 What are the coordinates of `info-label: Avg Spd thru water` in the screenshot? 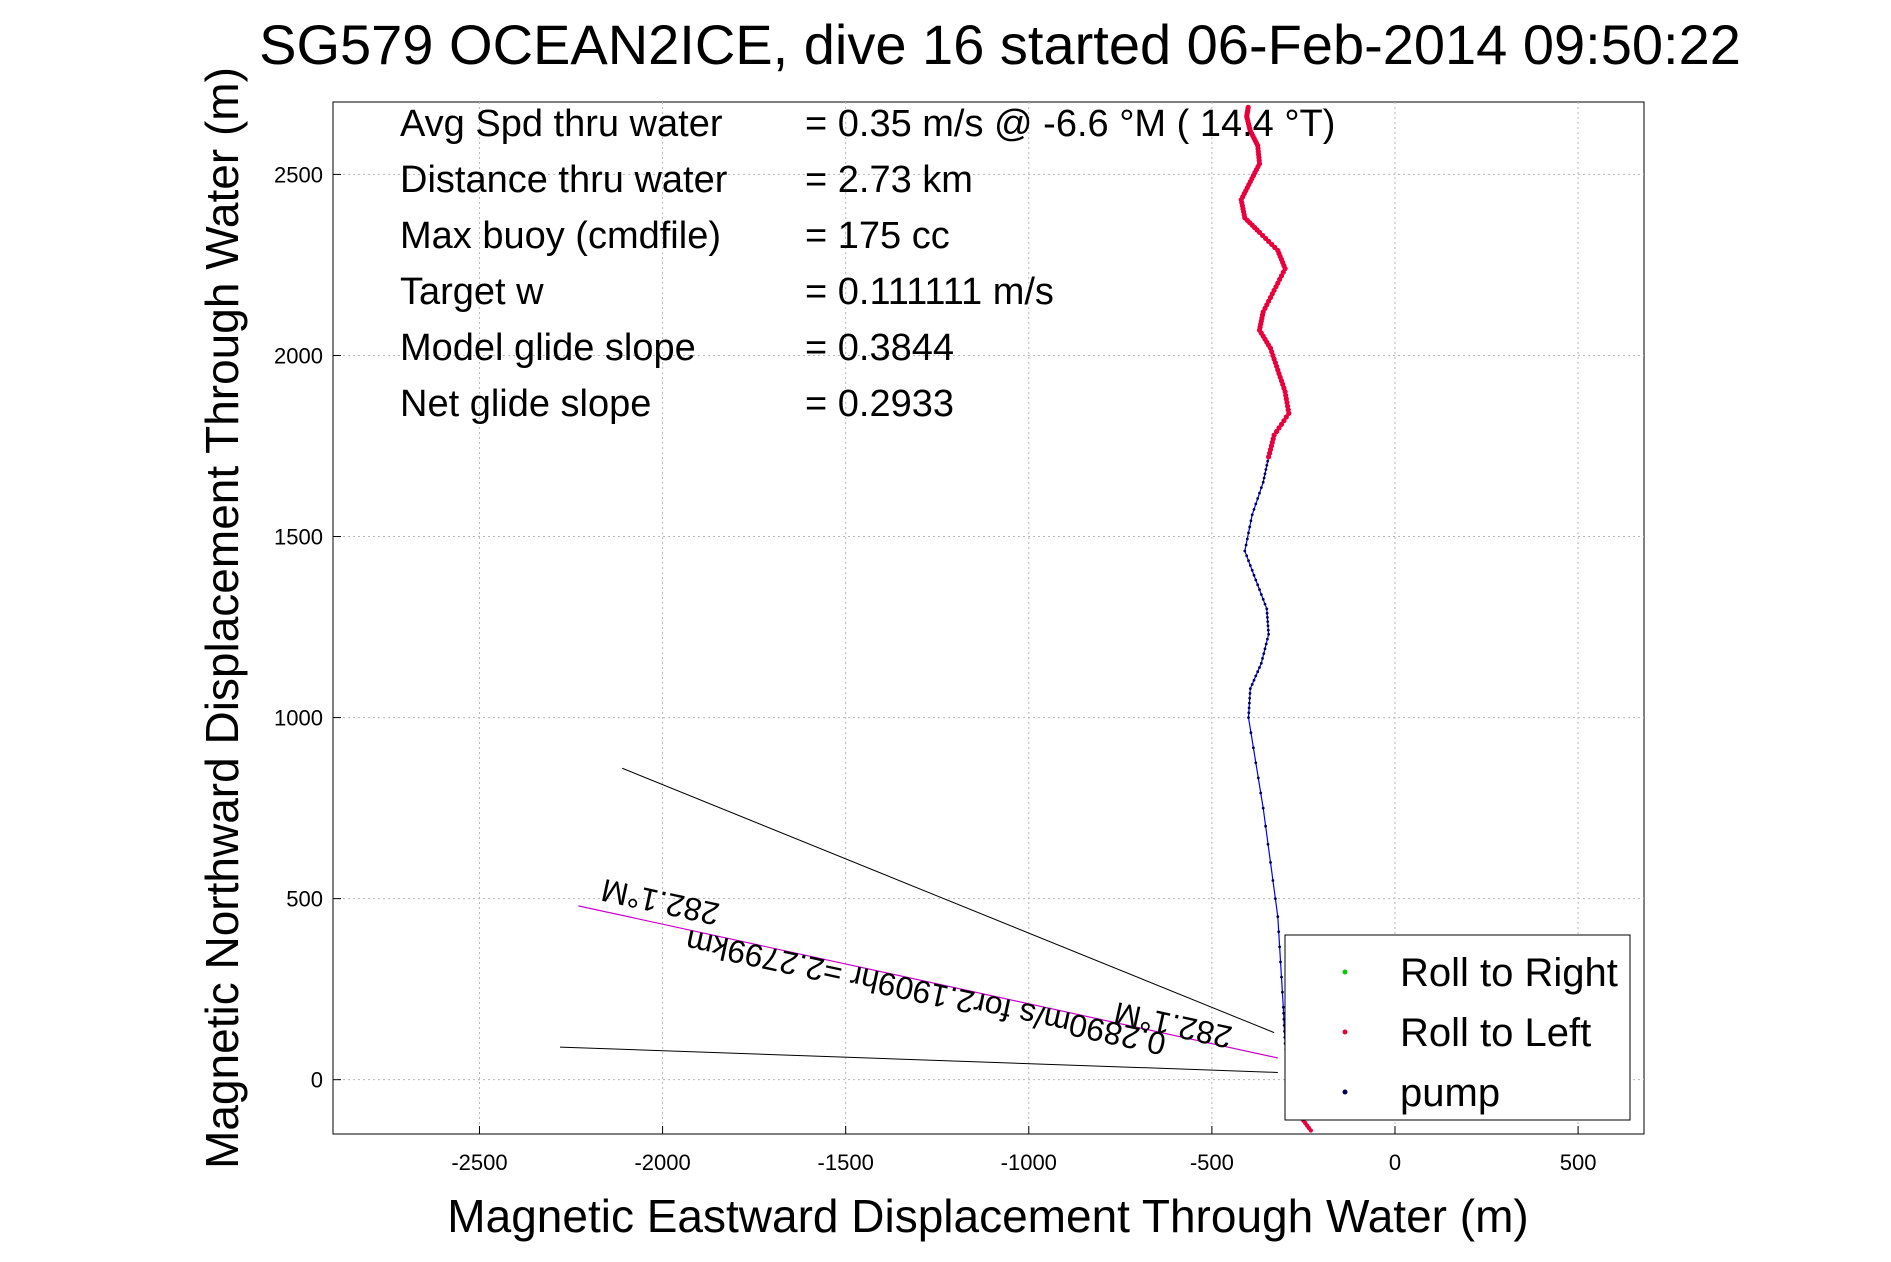 It's located at (561, 124).